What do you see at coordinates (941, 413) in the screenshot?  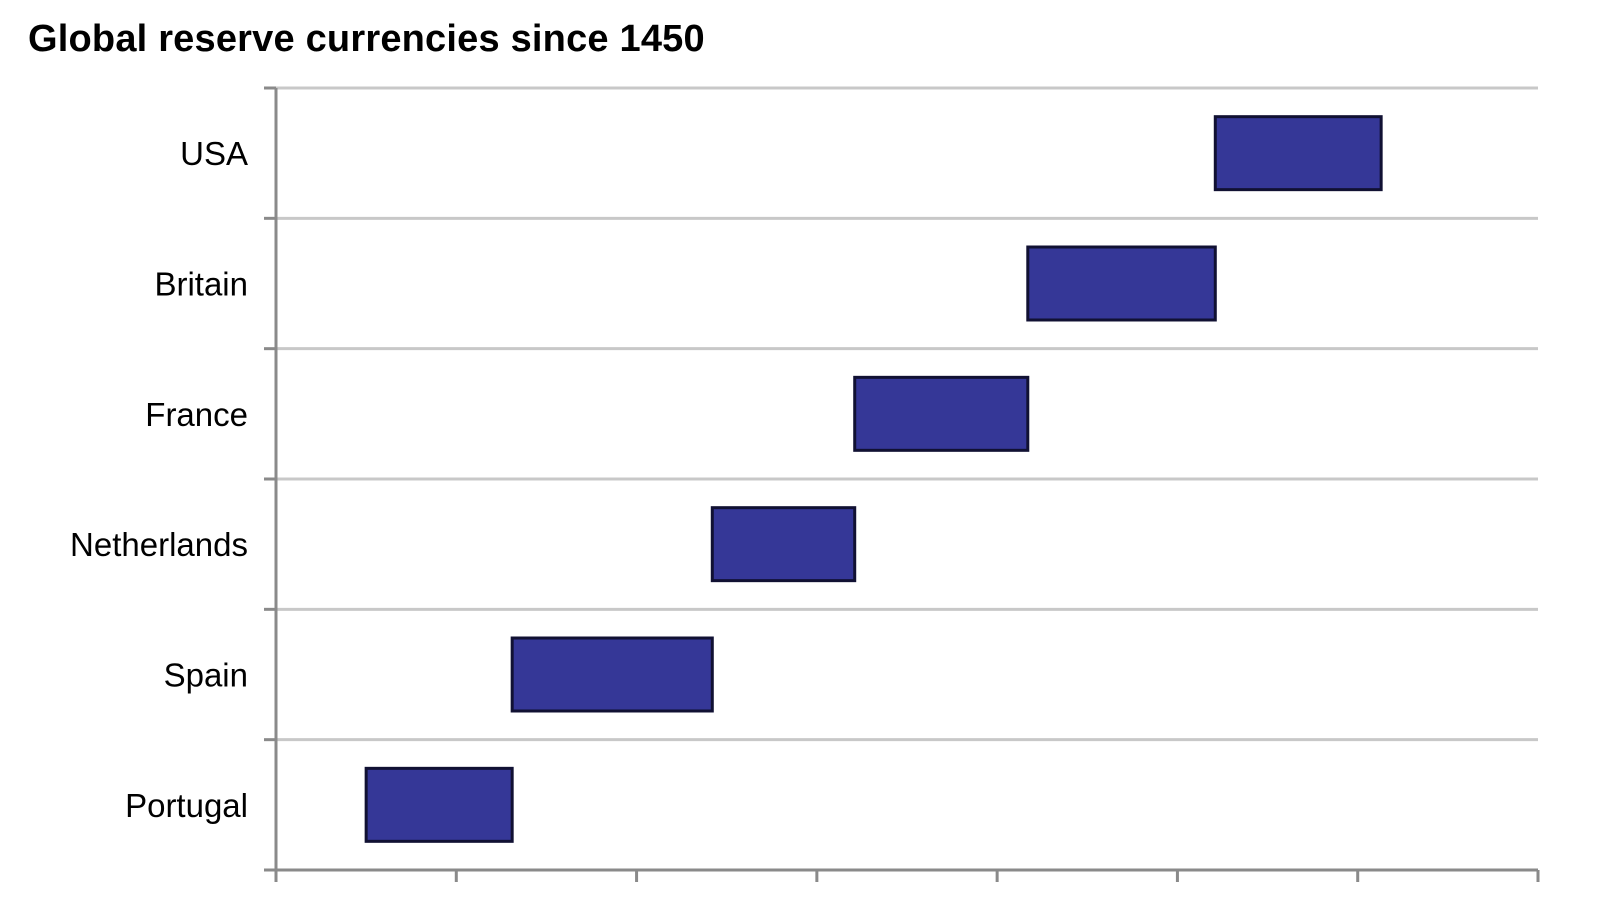 I see `bar-france` at bounding box center [941, 413].